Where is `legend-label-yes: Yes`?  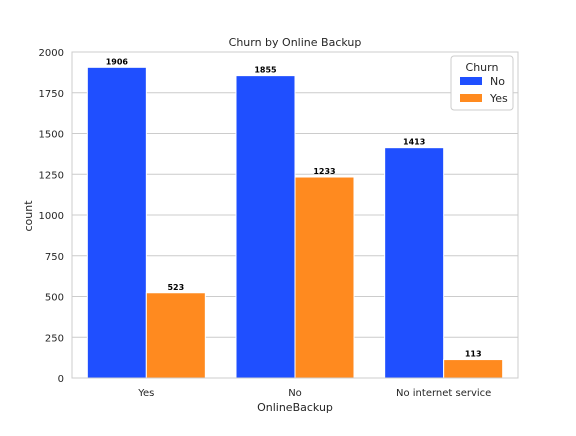 legend-label-yes: Yes is located at coordinates (498, 98).